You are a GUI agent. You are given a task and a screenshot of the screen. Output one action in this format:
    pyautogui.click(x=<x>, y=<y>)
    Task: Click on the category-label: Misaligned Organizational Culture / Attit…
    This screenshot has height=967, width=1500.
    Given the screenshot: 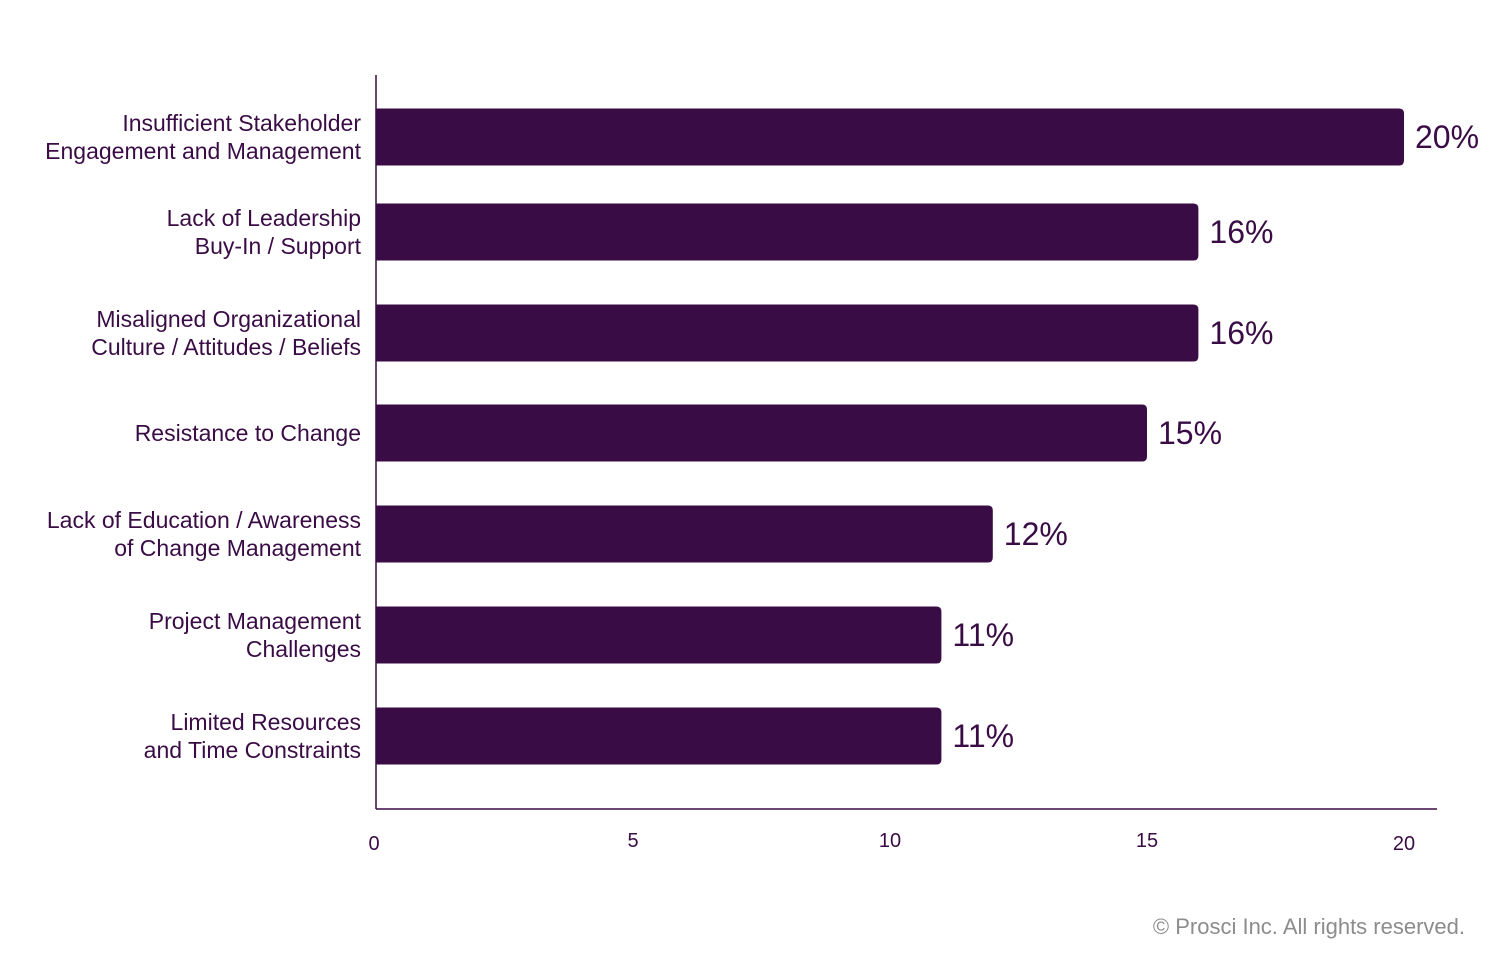 What is the action you would take?
    pyautogui.click(x=226, y=333)
    